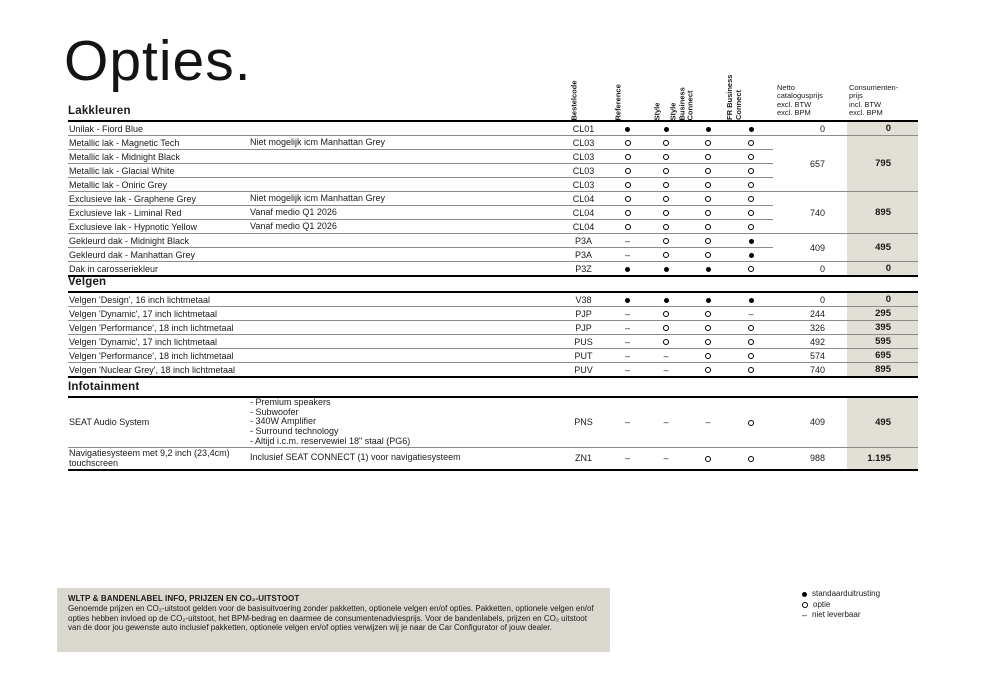  I want to click on netto-price-cell: 326, so click(810, 327).